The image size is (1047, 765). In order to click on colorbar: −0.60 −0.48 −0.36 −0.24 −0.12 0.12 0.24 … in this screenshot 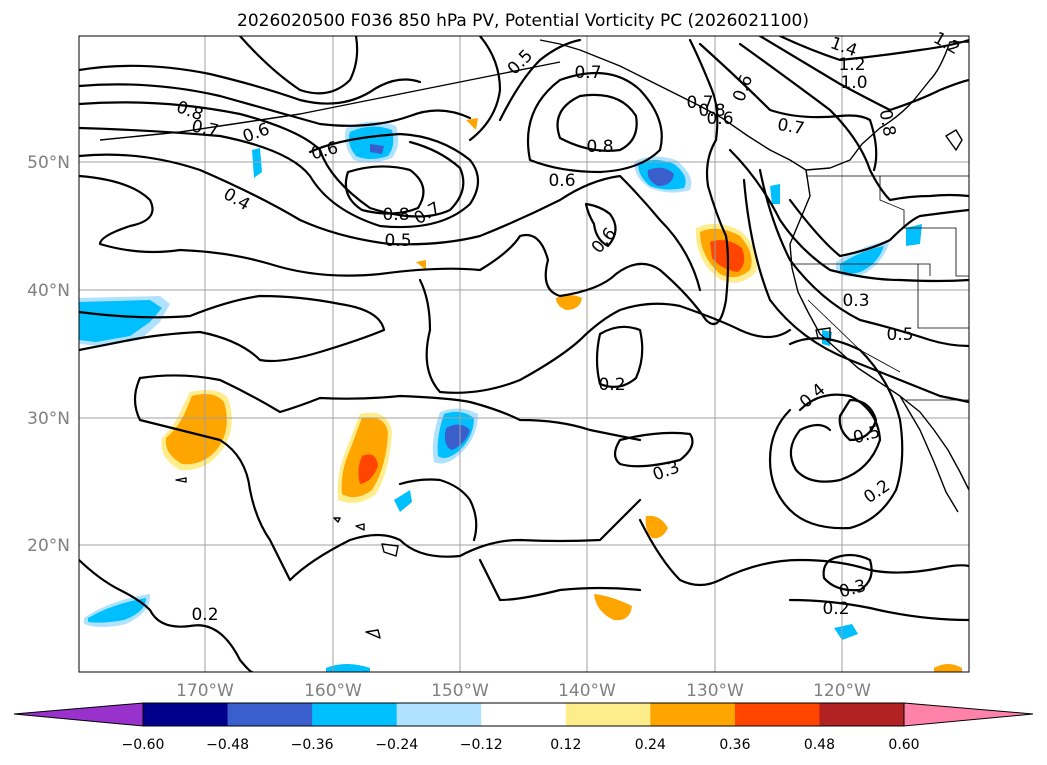, I will do `click(523, 727)`.